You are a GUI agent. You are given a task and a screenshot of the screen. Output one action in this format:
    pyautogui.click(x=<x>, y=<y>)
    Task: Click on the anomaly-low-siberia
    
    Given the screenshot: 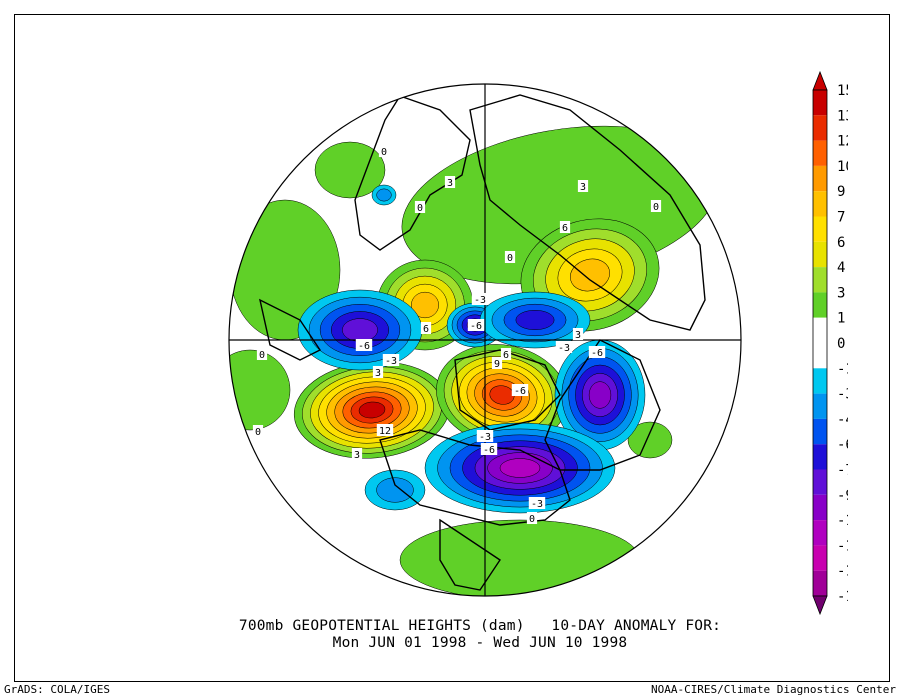 What is the action you would take?
    pyautogui.click(x=535, y=320)
    